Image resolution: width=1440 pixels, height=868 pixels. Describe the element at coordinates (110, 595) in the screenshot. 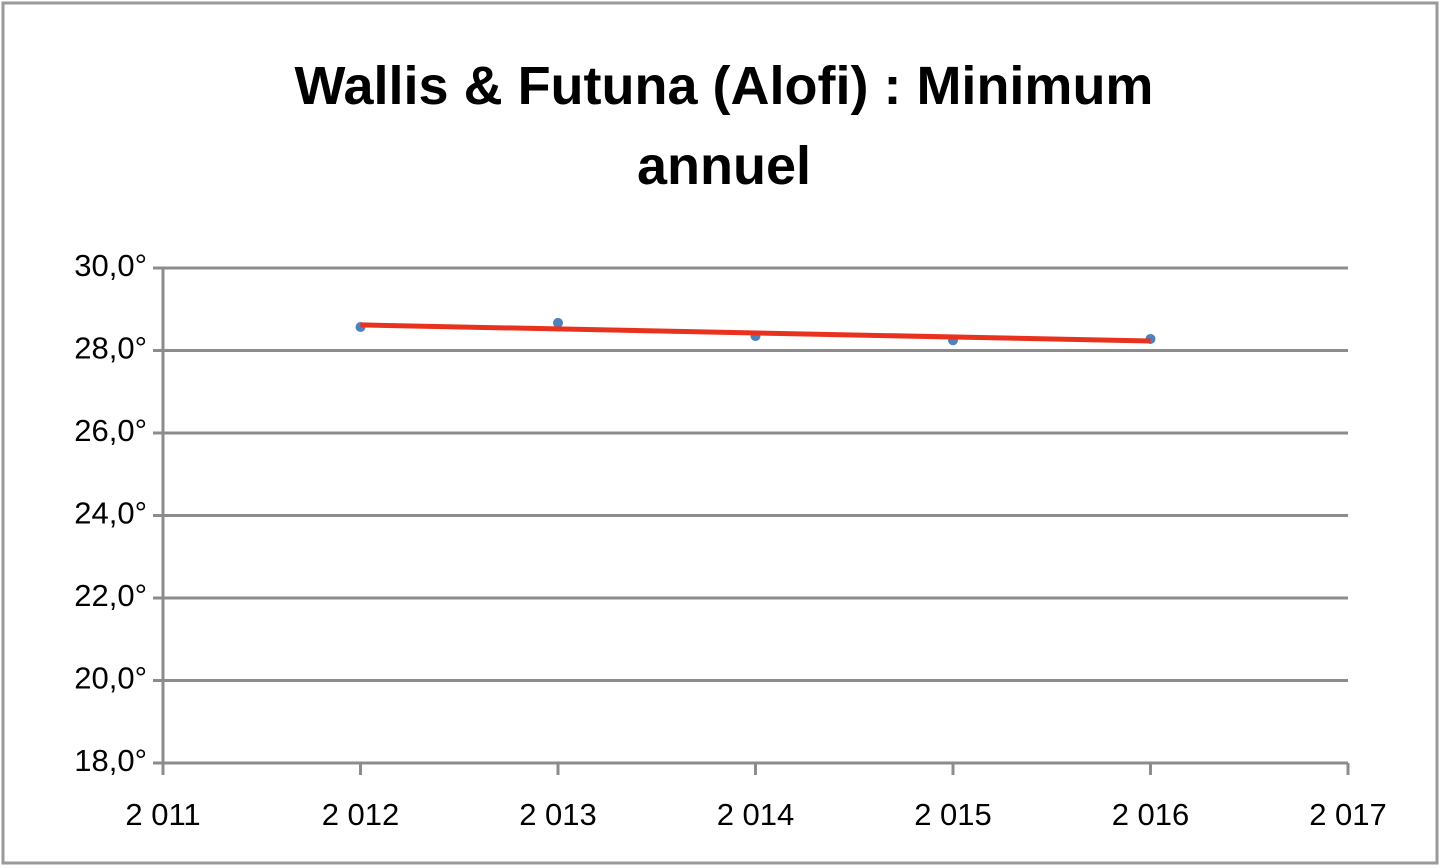

I see `y-tick-label: 22,0°` at that location.